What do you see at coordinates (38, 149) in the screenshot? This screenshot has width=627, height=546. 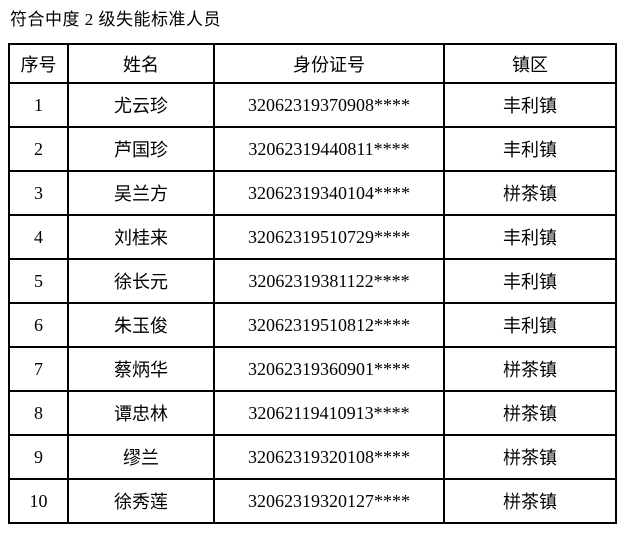 I see `cell-serial-number: 2` at bounding box center [38, 149].